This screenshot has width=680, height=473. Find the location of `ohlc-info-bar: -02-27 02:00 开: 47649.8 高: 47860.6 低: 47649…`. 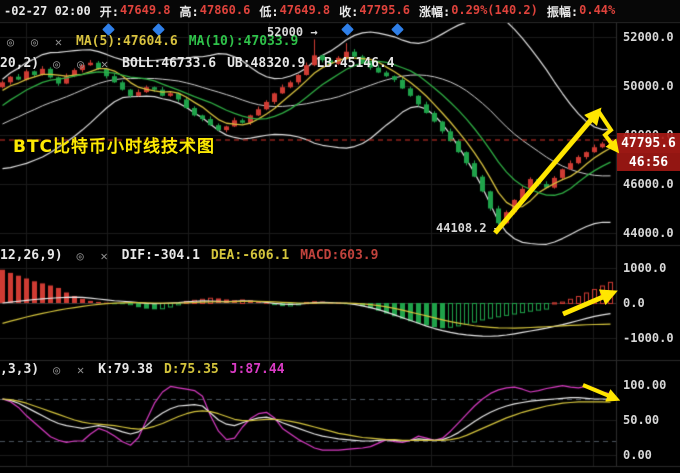

ohlc-info-bar: -02-27 02:00 开: 47649.8 高: 47860.6 低: 47649… is located at coordinates (340, 11).